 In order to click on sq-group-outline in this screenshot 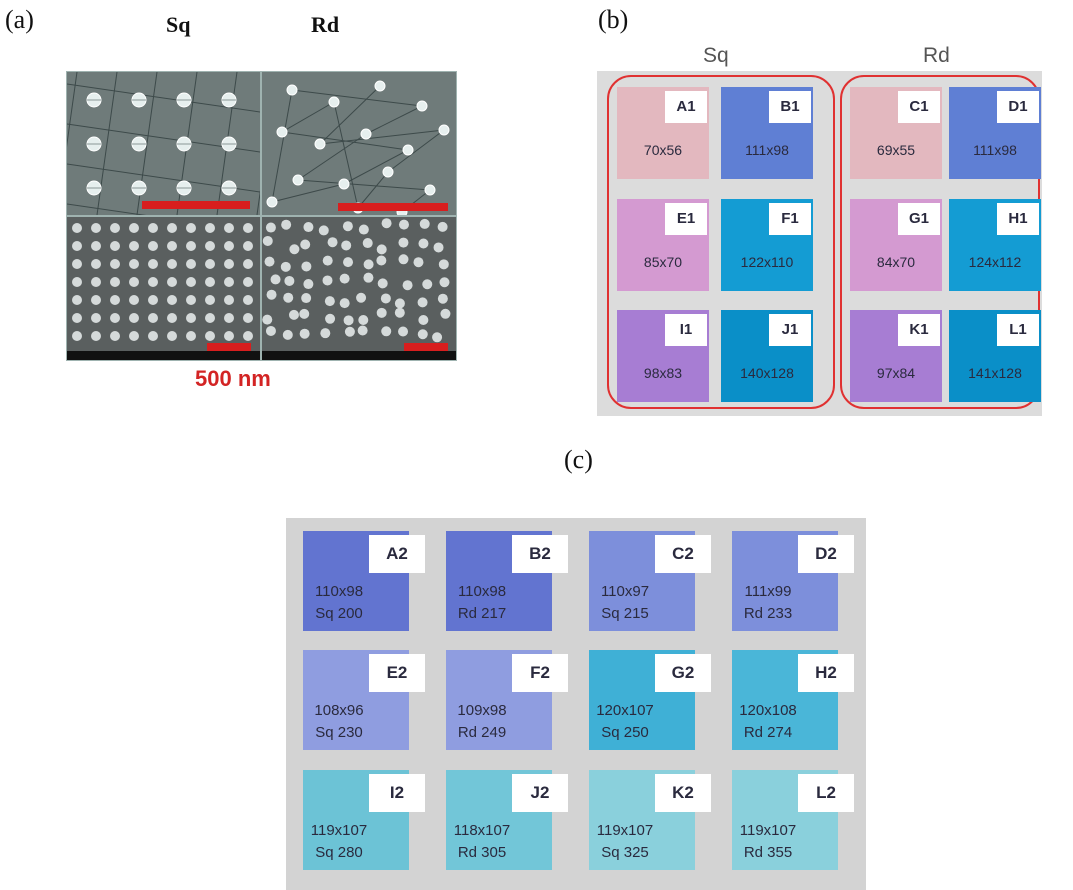, I will do `click(721, 242)`.